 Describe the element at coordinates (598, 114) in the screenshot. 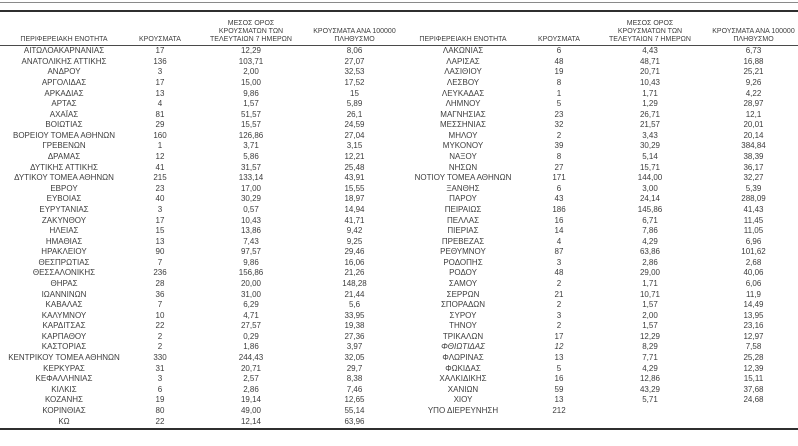

I see `table-row: ΜΑΓΝΗΣΙΑΣ 23 26,71 12,1` at that location.